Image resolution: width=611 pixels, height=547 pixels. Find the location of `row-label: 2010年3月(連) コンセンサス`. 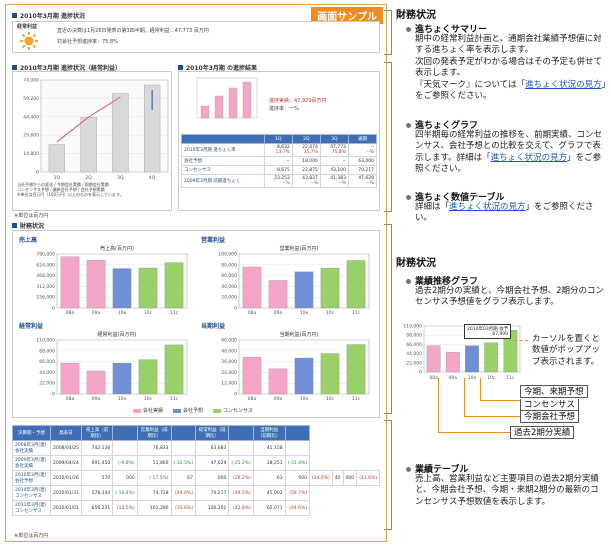

row-label: 2010年3月(連) コンセンサス is located at coordinates (31, 493).